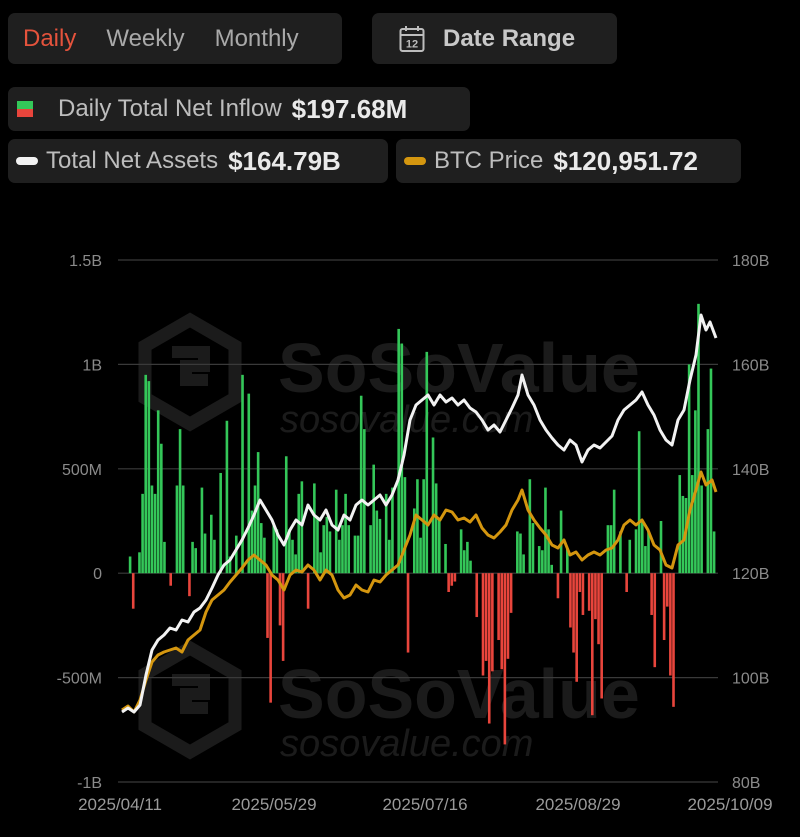  Describe the element at coordinates (750, 522) in the screenshot. I see `y-axis-right: 180B 160B 140B 120B 100B 80B` at that location.